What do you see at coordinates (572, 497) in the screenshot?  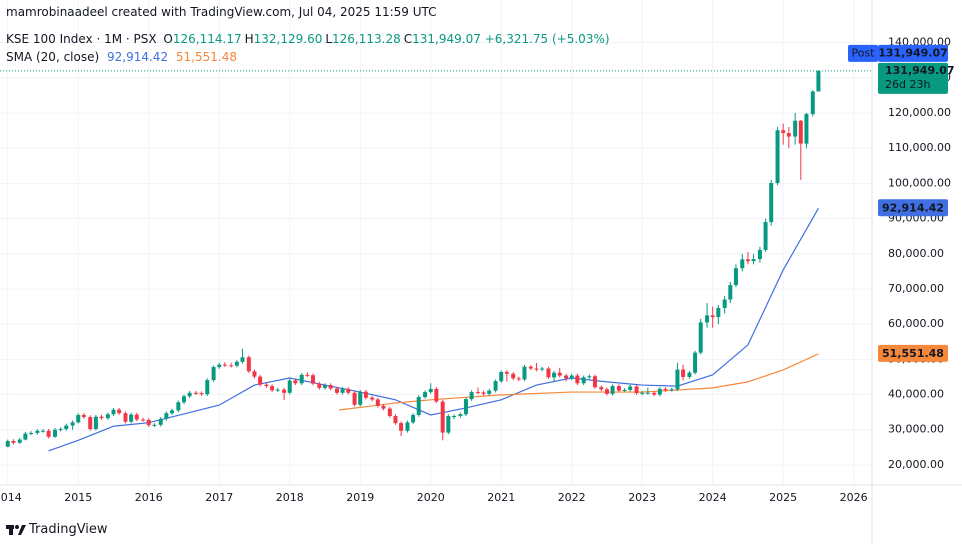 I see `x-tick-label: 2022` at bounding box center [572, 497].